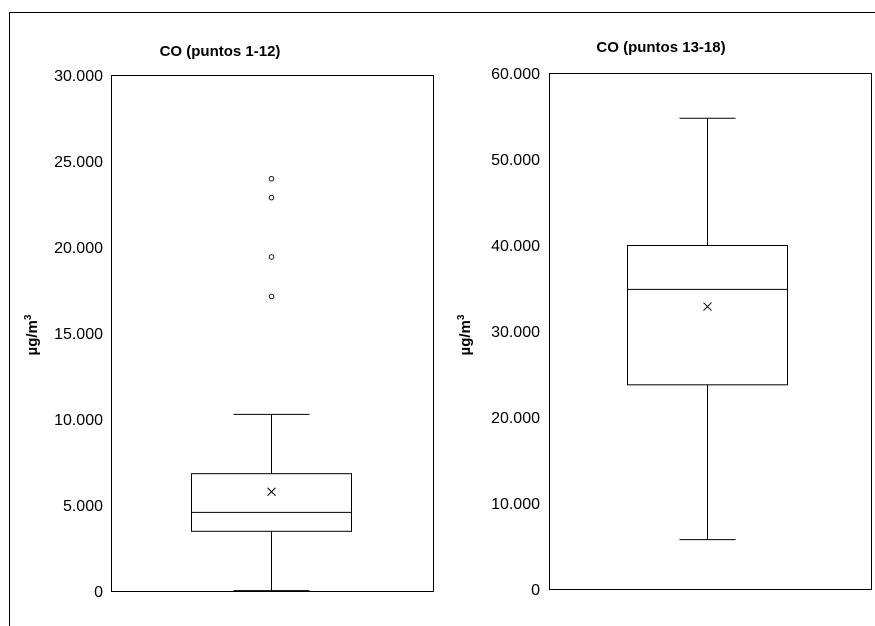 This screenshot has height=626, width=875. Describe the element at coordinates (83, 506) in the screenshot. I see `y-tick-label: 5.000` at that location.